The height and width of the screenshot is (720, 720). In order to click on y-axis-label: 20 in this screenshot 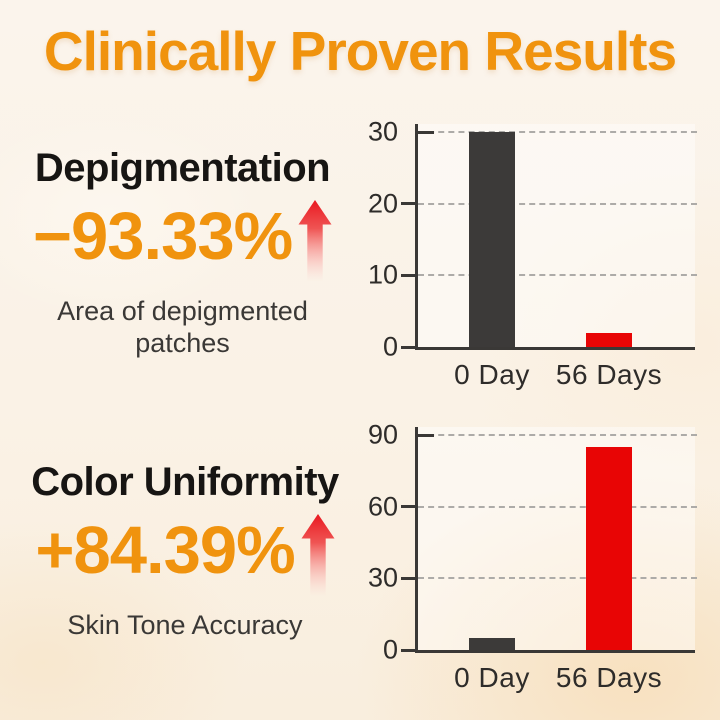, I will do `click(382, 203)`.